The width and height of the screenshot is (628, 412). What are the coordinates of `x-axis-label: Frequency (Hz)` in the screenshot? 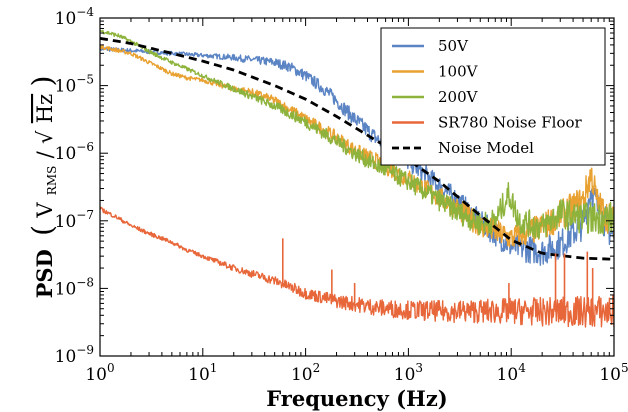 It's located at (356, 398).